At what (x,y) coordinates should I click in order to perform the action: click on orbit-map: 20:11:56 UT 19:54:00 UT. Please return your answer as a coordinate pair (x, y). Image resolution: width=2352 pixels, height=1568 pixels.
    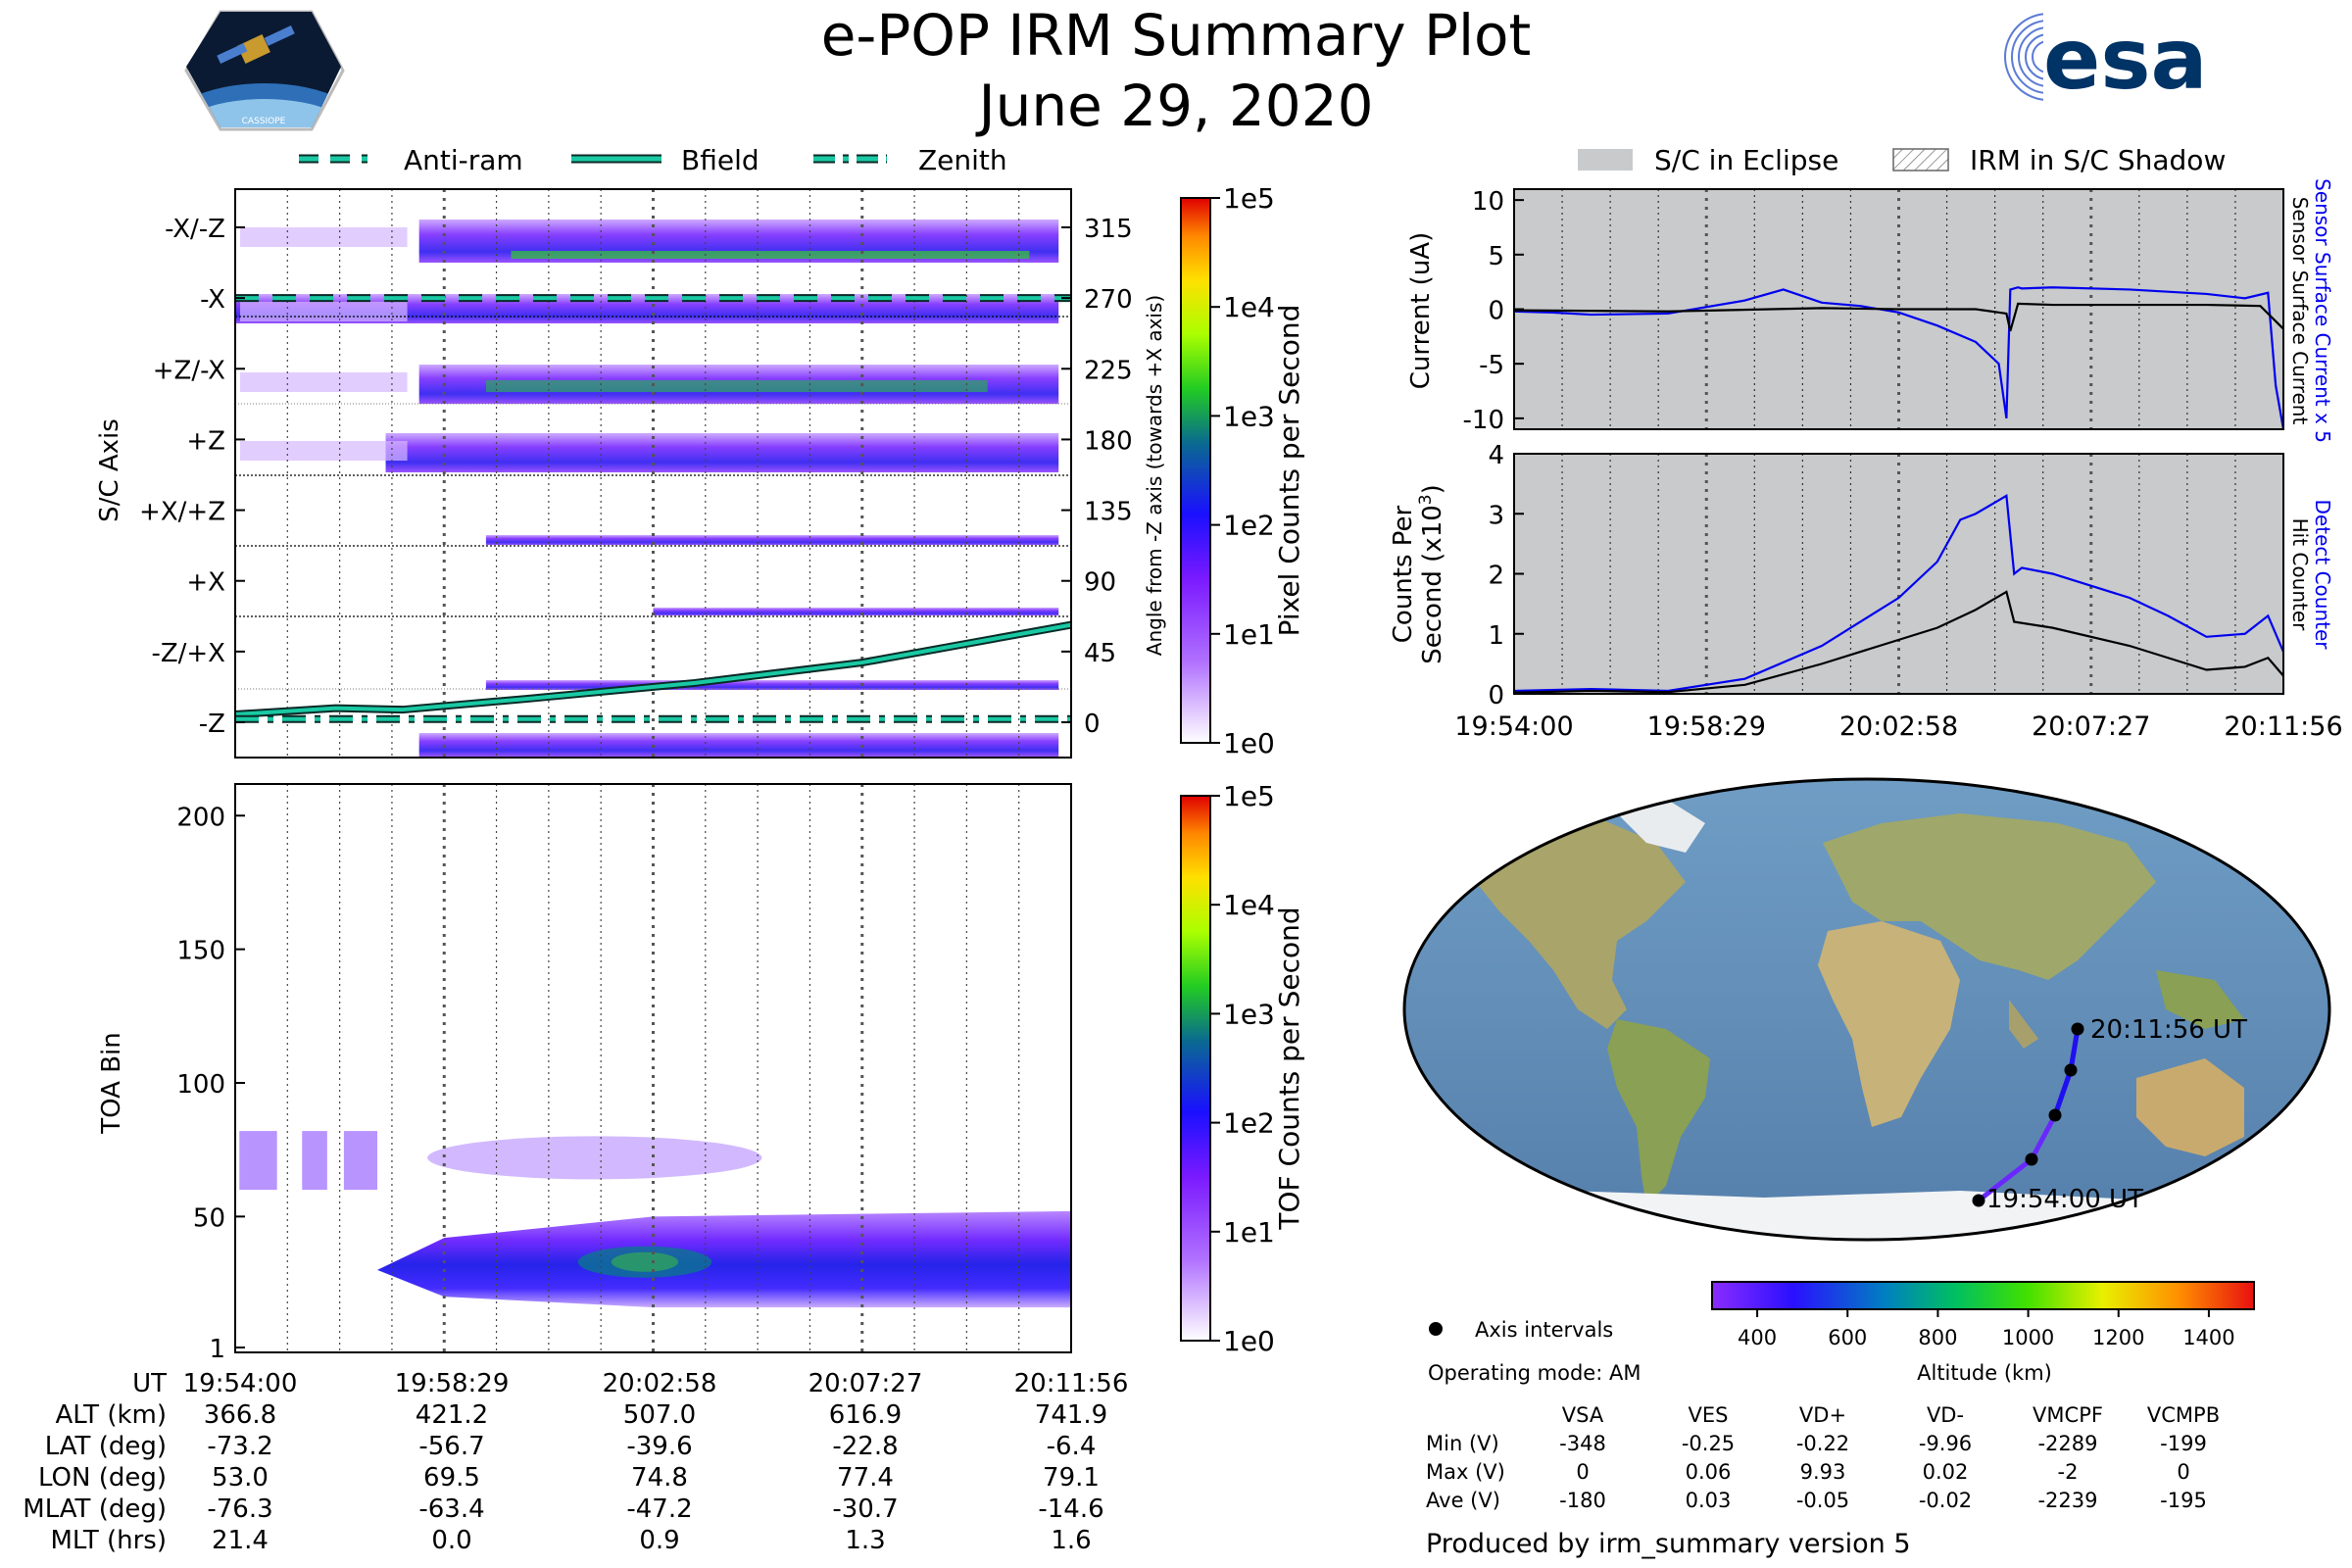
    Looking at the image, I should click on (1866, 1009).